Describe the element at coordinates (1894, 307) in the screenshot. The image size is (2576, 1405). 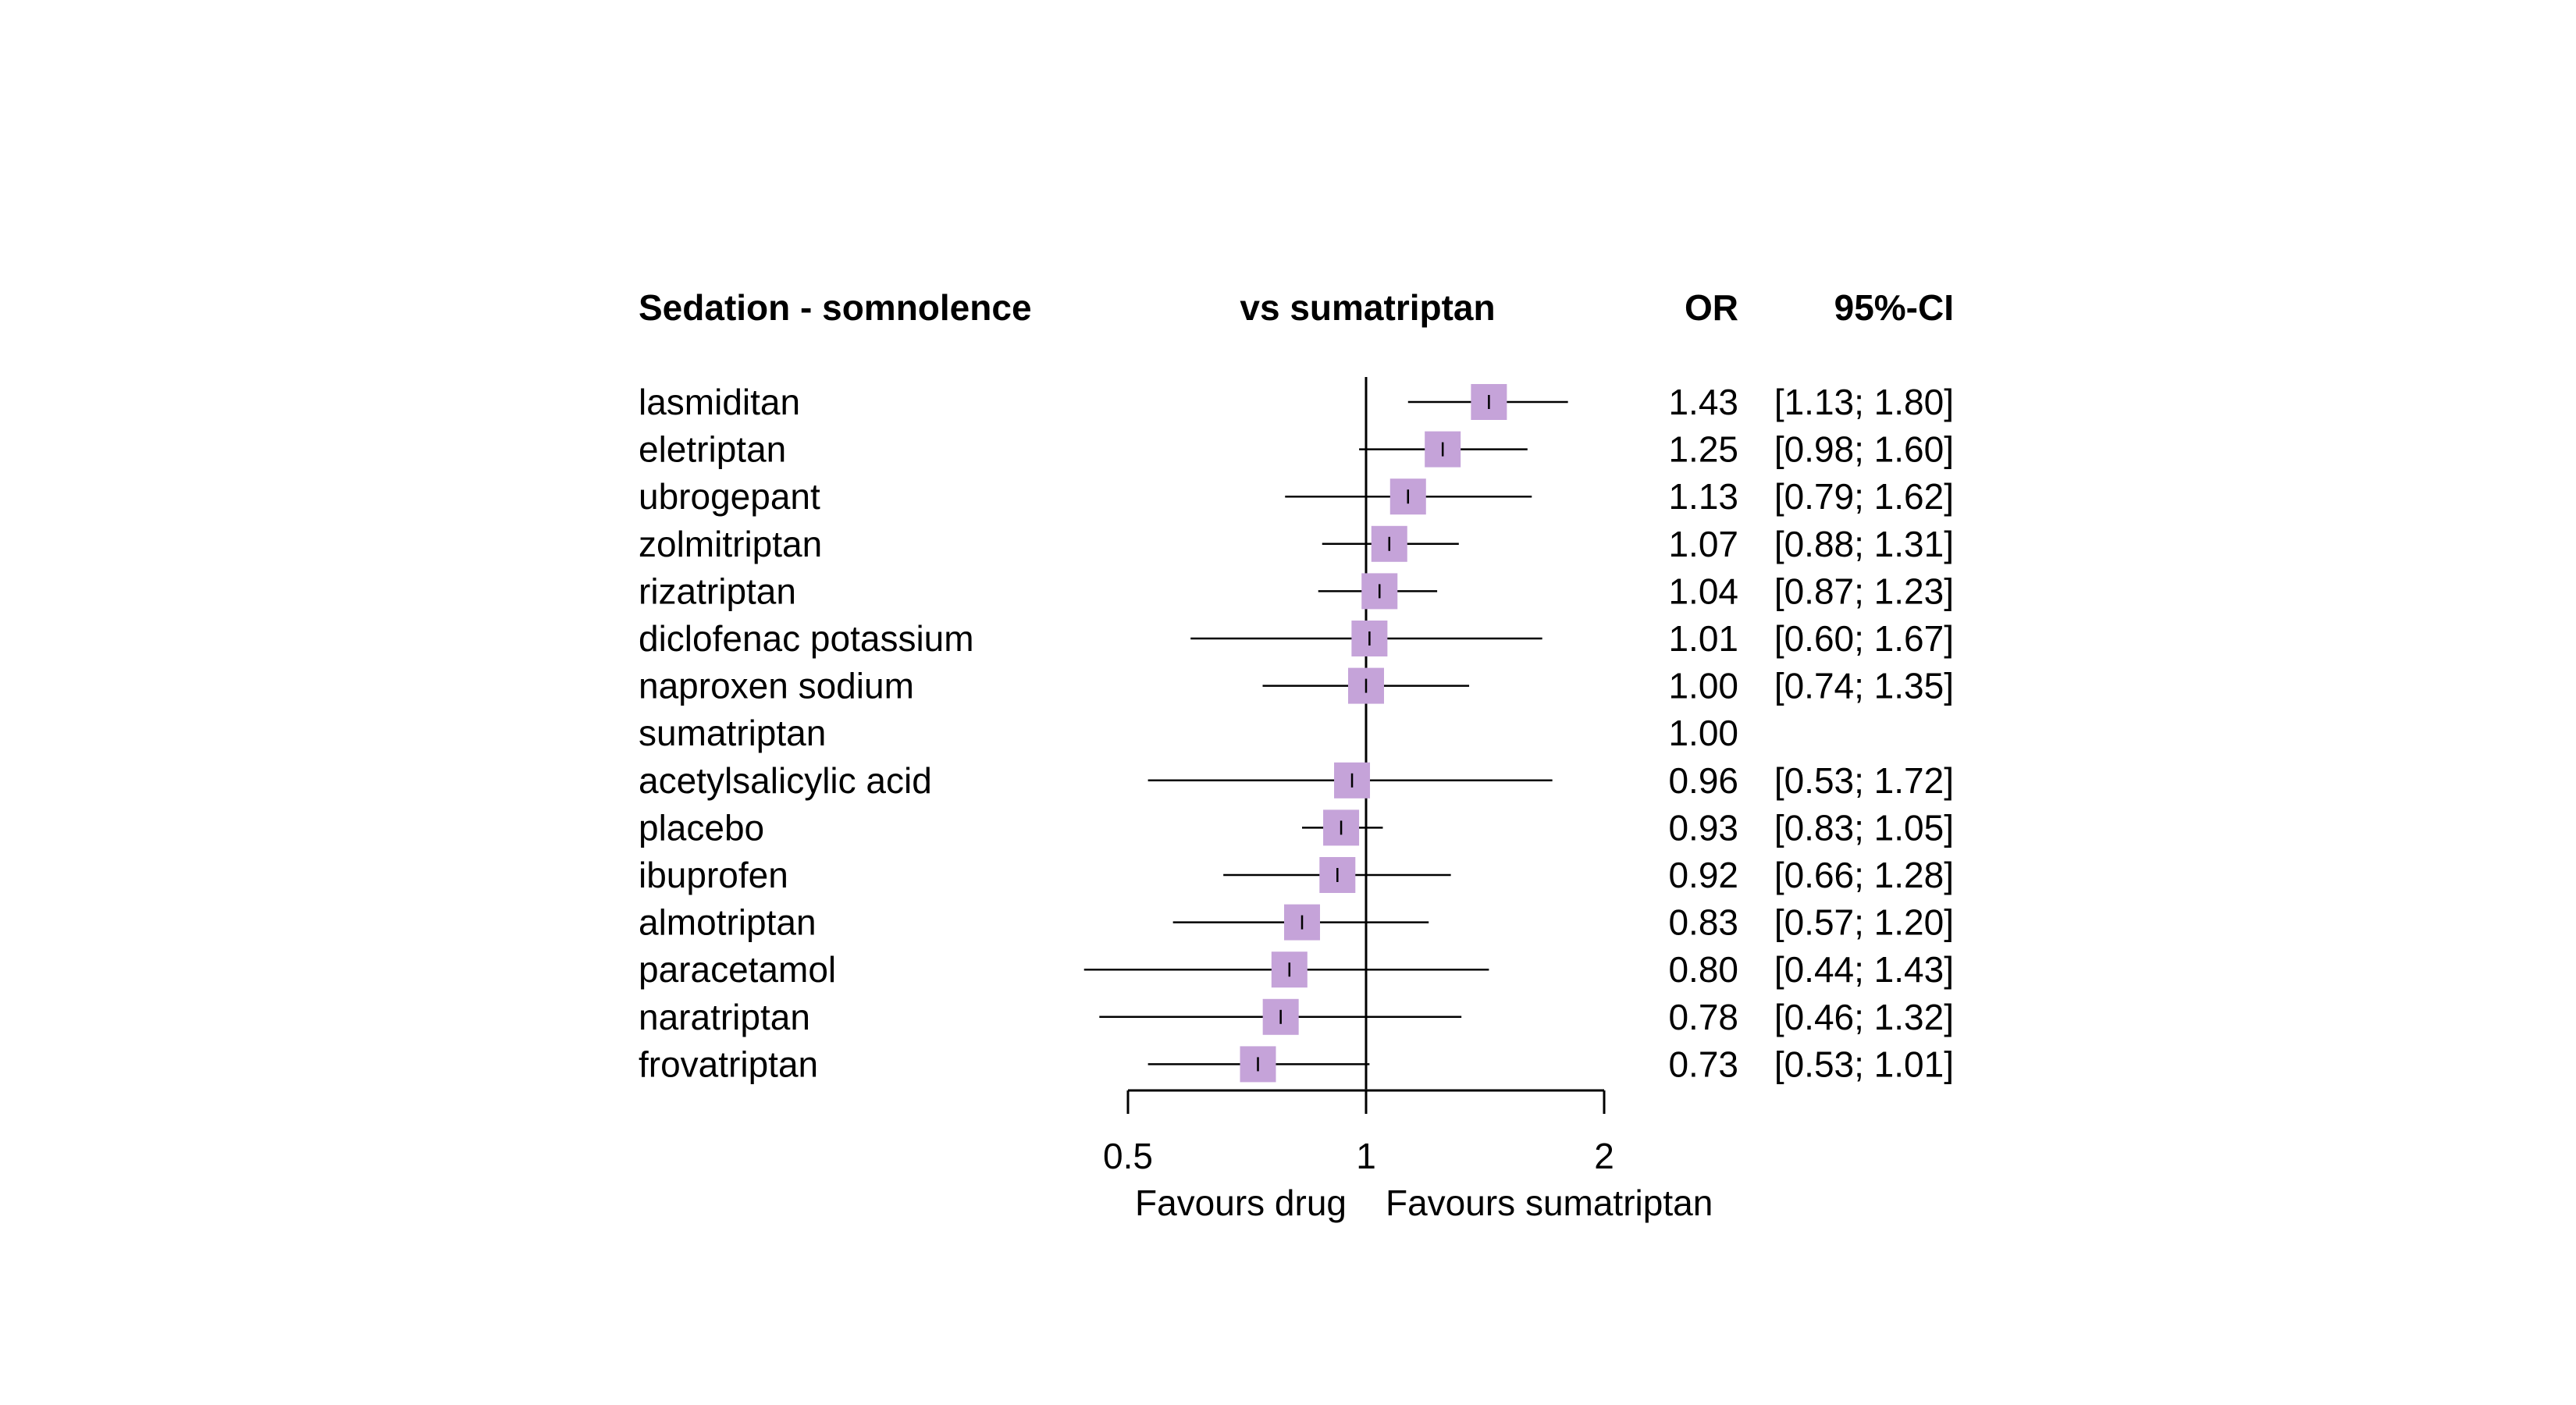
I see `ci-header: 95%-CI` at that location.